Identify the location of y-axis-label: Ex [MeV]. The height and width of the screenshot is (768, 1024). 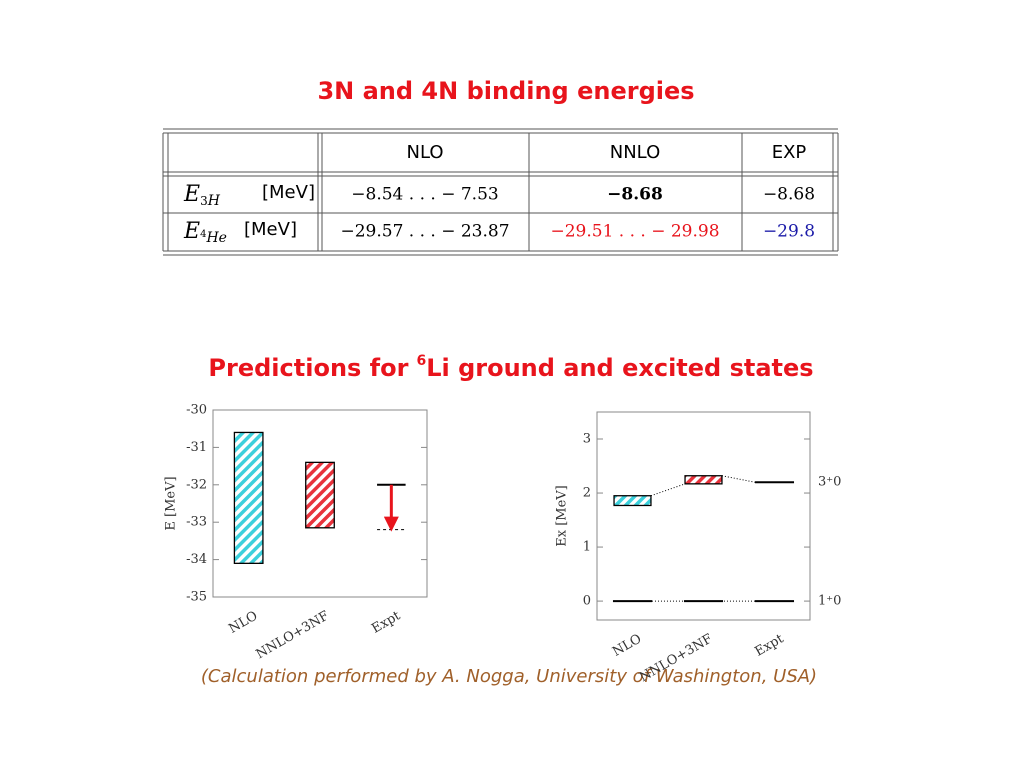
(562, 516).